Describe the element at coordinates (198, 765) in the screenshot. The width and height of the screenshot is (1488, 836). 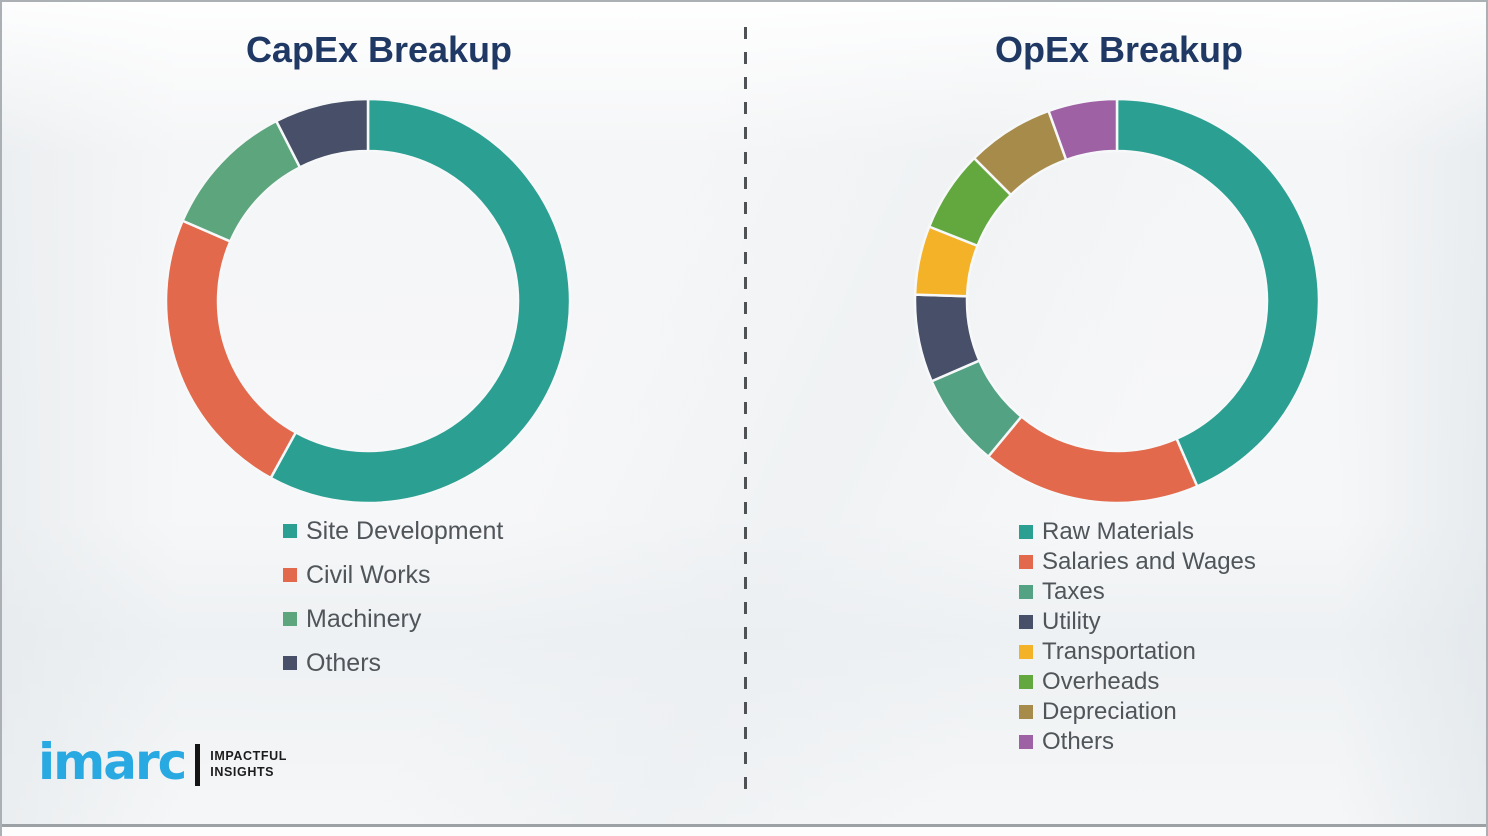
I see `imarc-logo-divider-bar` at that location.